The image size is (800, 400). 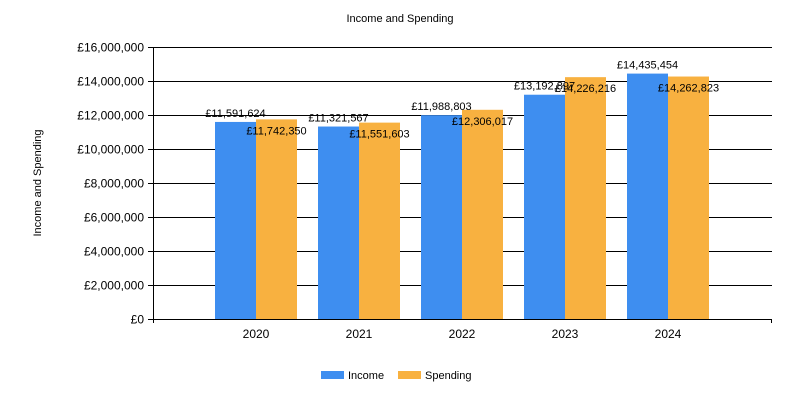 I want to click on bar-spending-2024, so click(x=688, y=197).